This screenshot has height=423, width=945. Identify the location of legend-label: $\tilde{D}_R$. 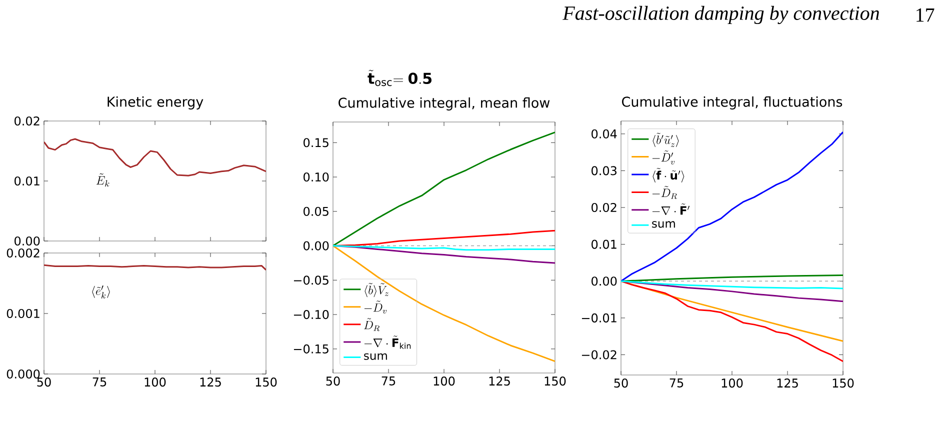
(372, 325).